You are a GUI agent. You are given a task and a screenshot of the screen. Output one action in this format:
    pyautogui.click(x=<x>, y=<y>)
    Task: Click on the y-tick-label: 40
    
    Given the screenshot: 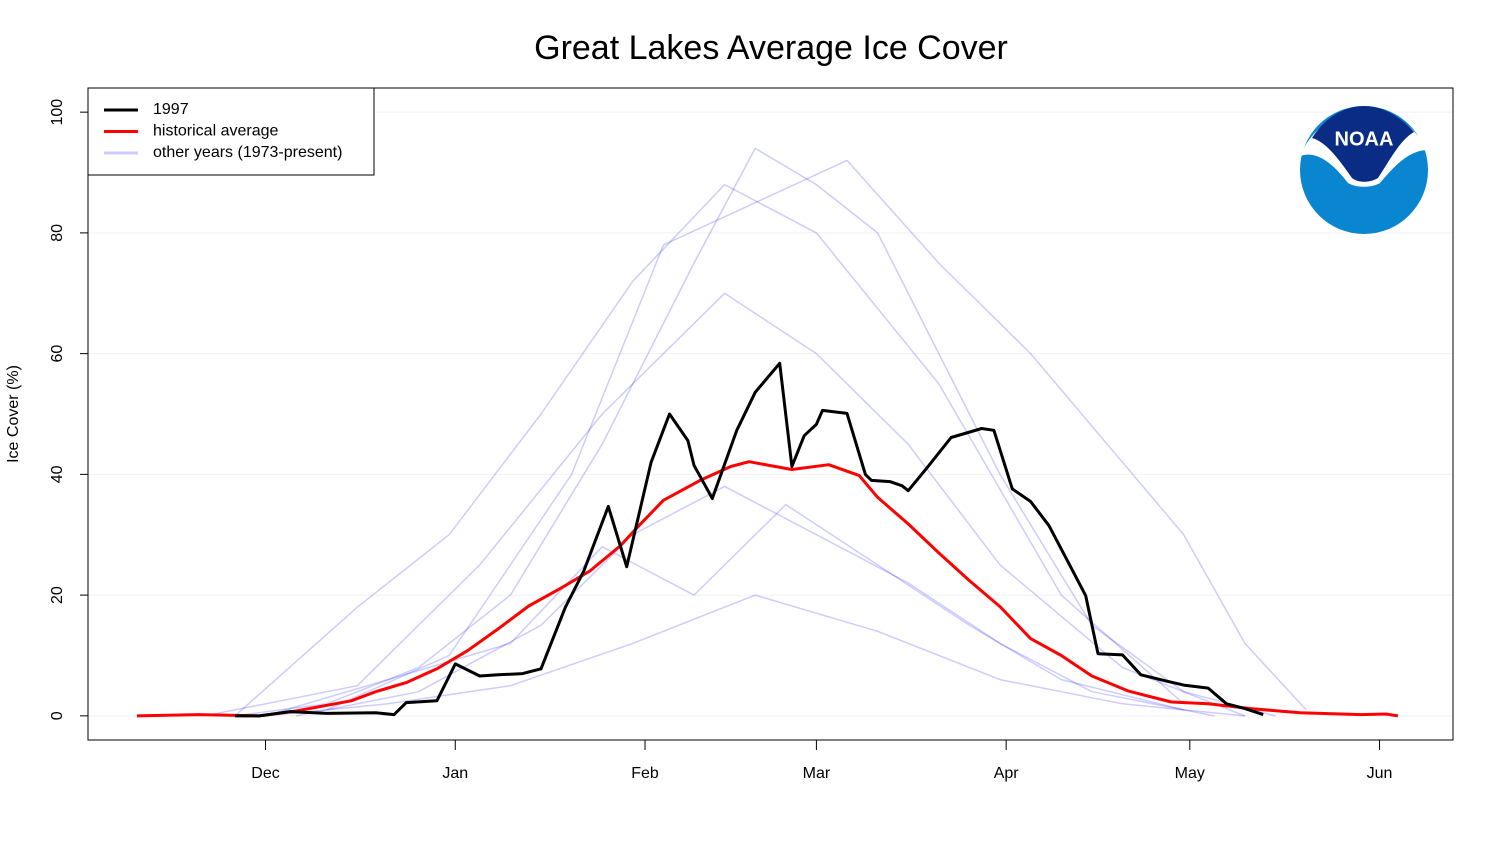 What is the action you would take?
    pyautogui.click(x=57, y=474)
    